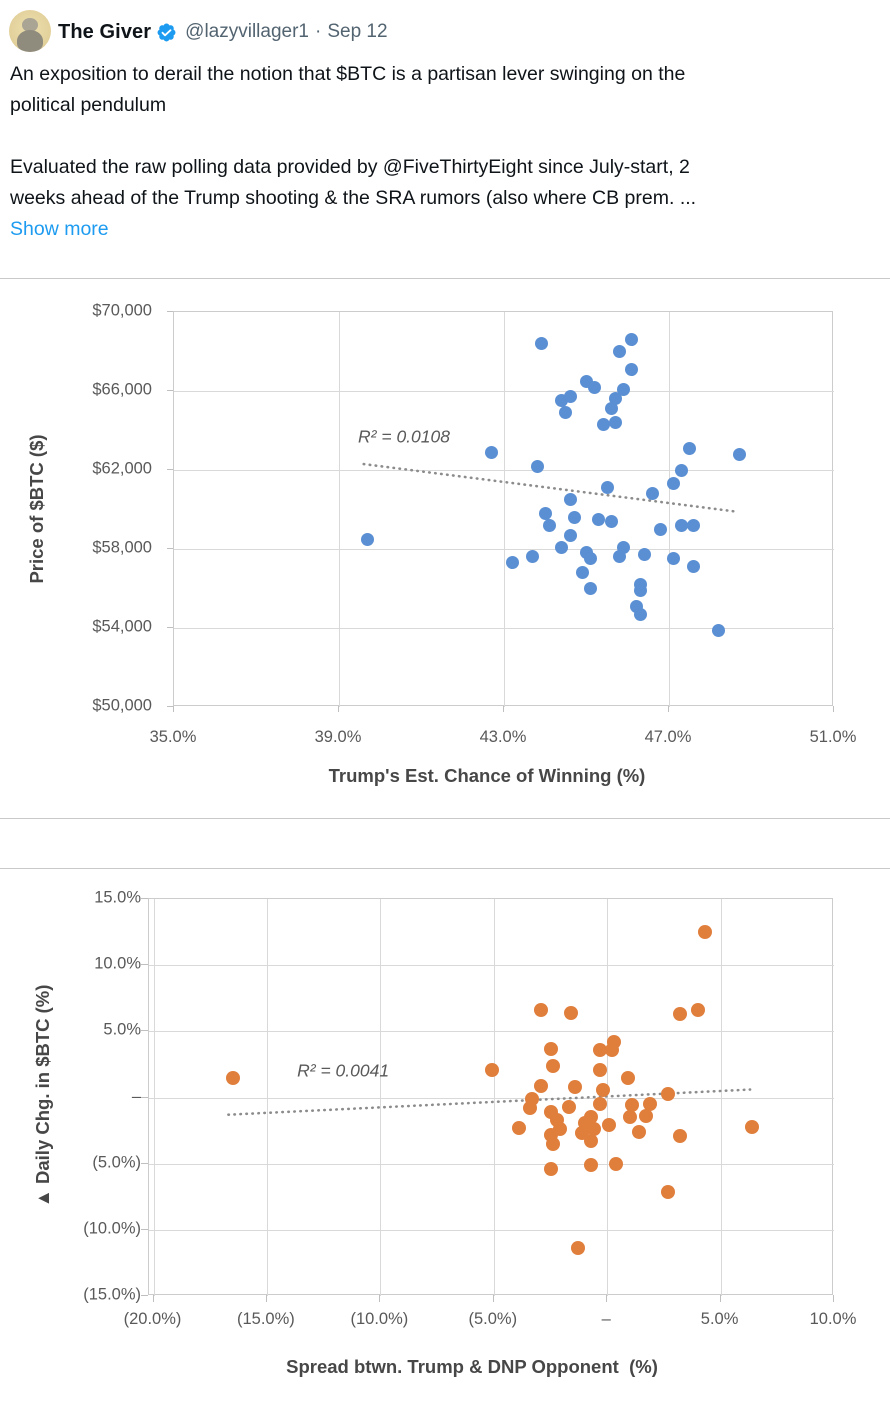 The image size is (890, 1402). Describe the element at coordinates (122, 389) in the screenshot. I see `y-tick-label: $66,000` at that location.